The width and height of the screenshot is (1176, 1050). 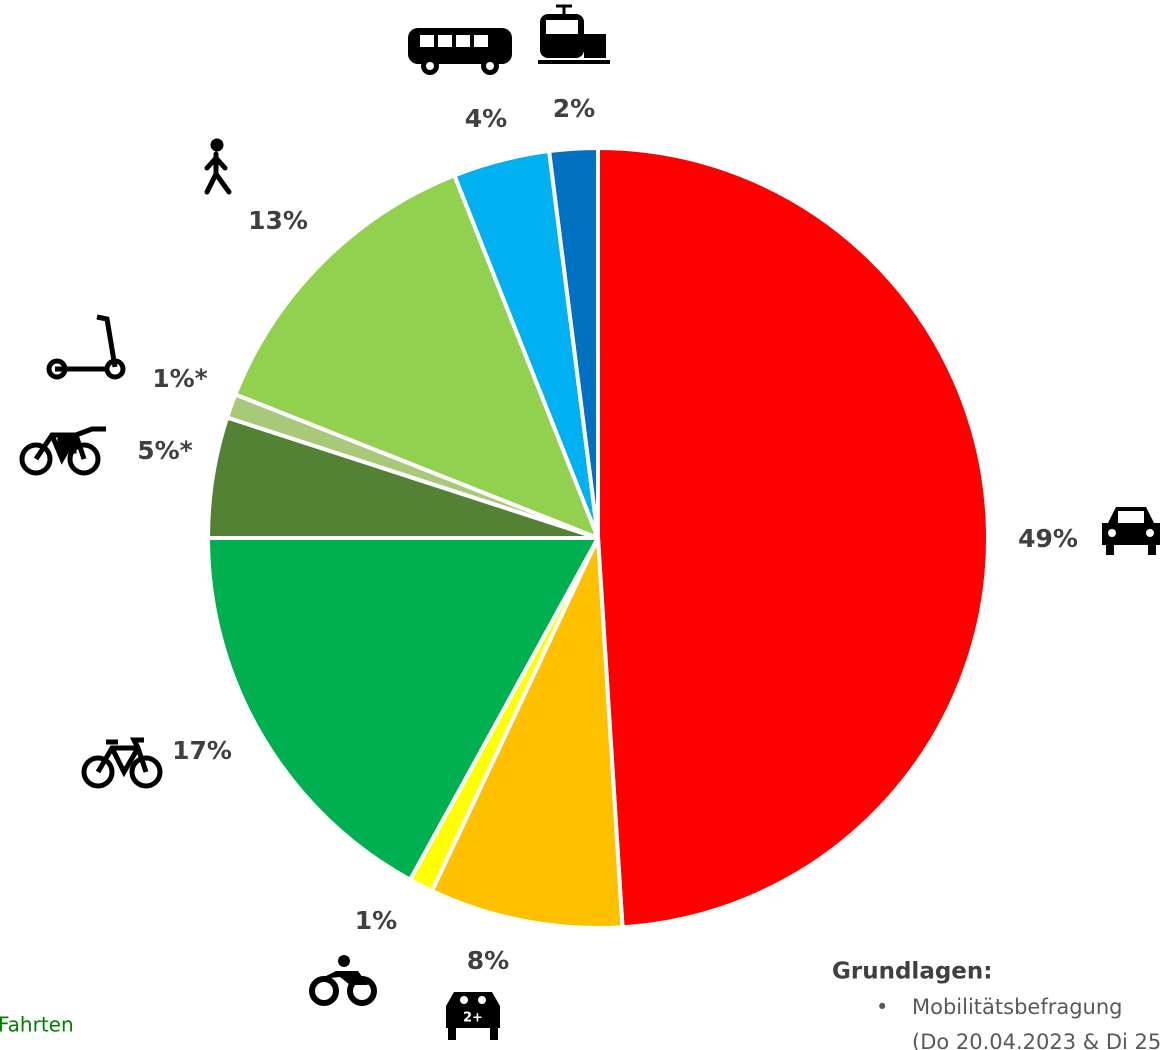 I want to click on footnote-item: Mobilitätsbefragung, so click(x=1017, y=1007).